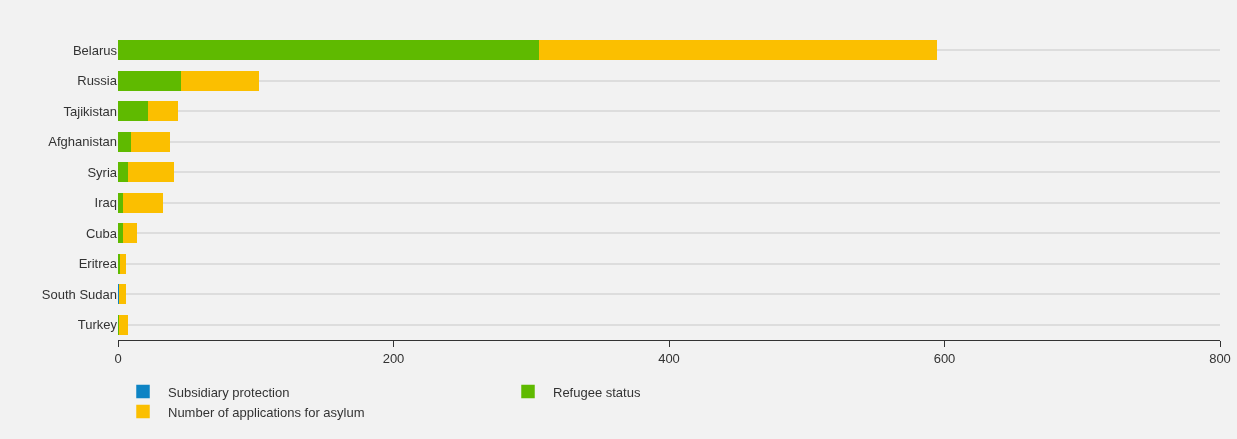 The width and height of the screenshot is (1237, 439). What do you see at coordinates (597, 392) in the screenshot?
I see `legend-label: Refugee status` at bounding box center [597, 392].